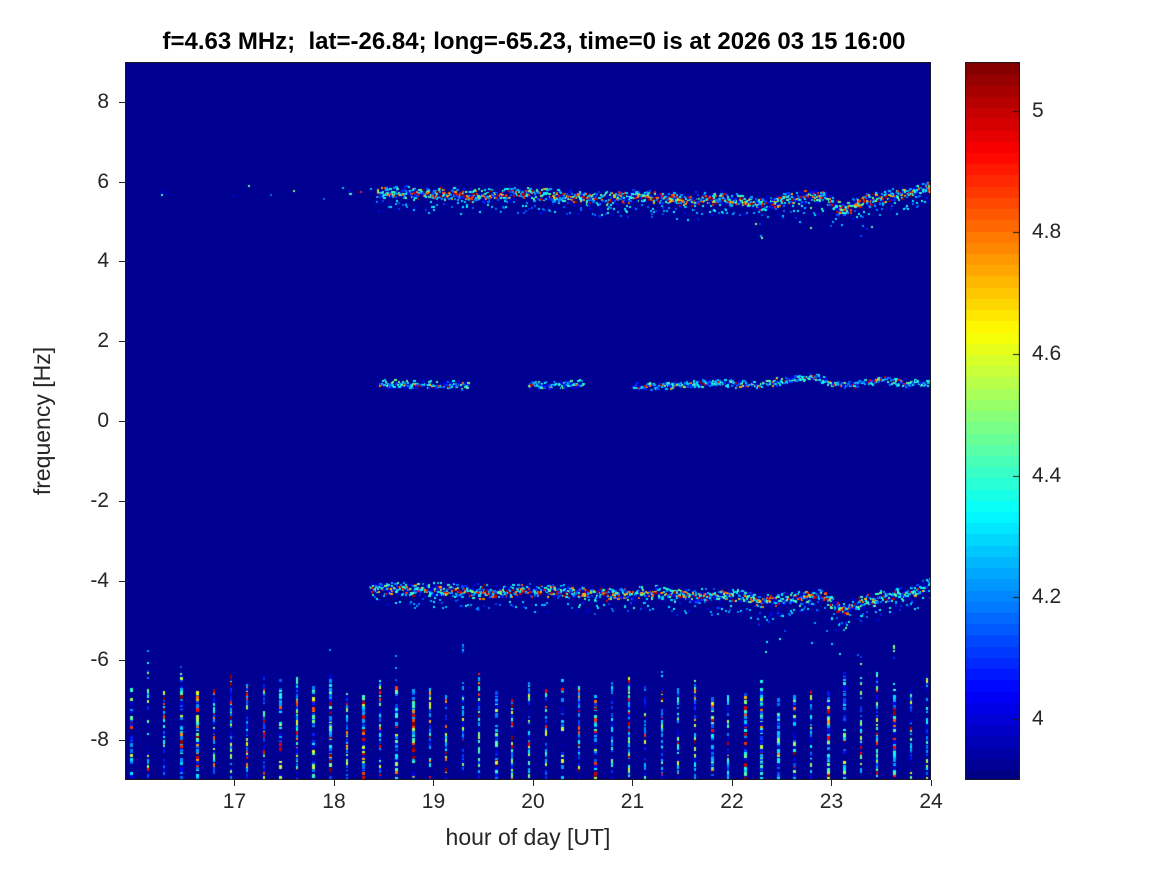 This screenshot has height=875, width=1167. What do you see at coordinates (992, 421) in the screenshot?
I see `colorbar` at bounding box center [992, 421].